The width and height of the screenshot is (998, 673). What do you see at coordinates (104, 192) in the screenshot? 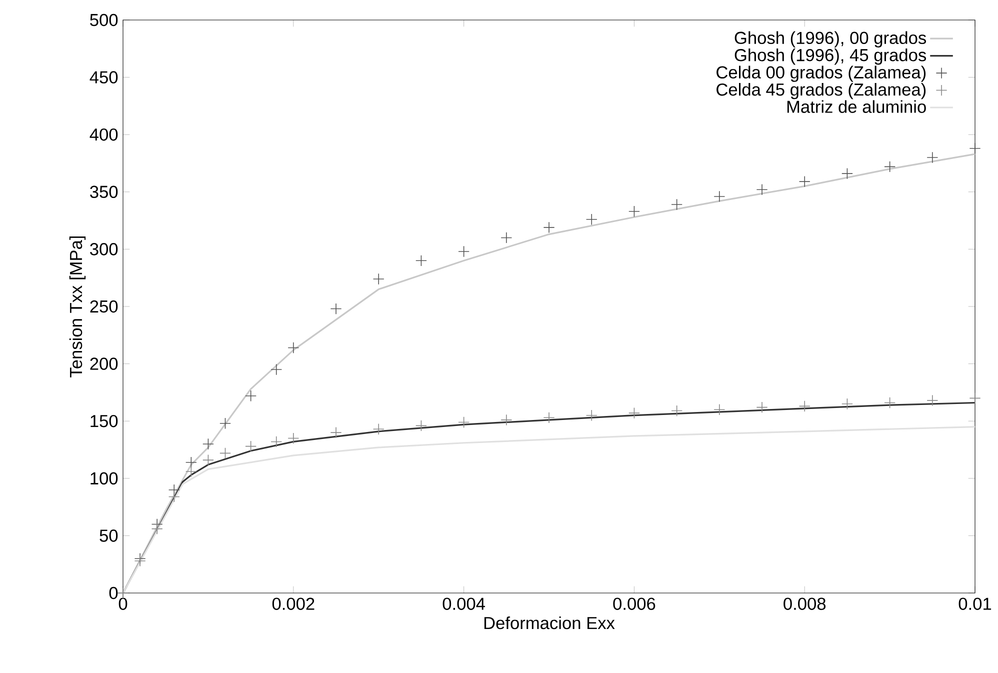
I see `y-tick-label: 350` at bounding box center [104, 192].